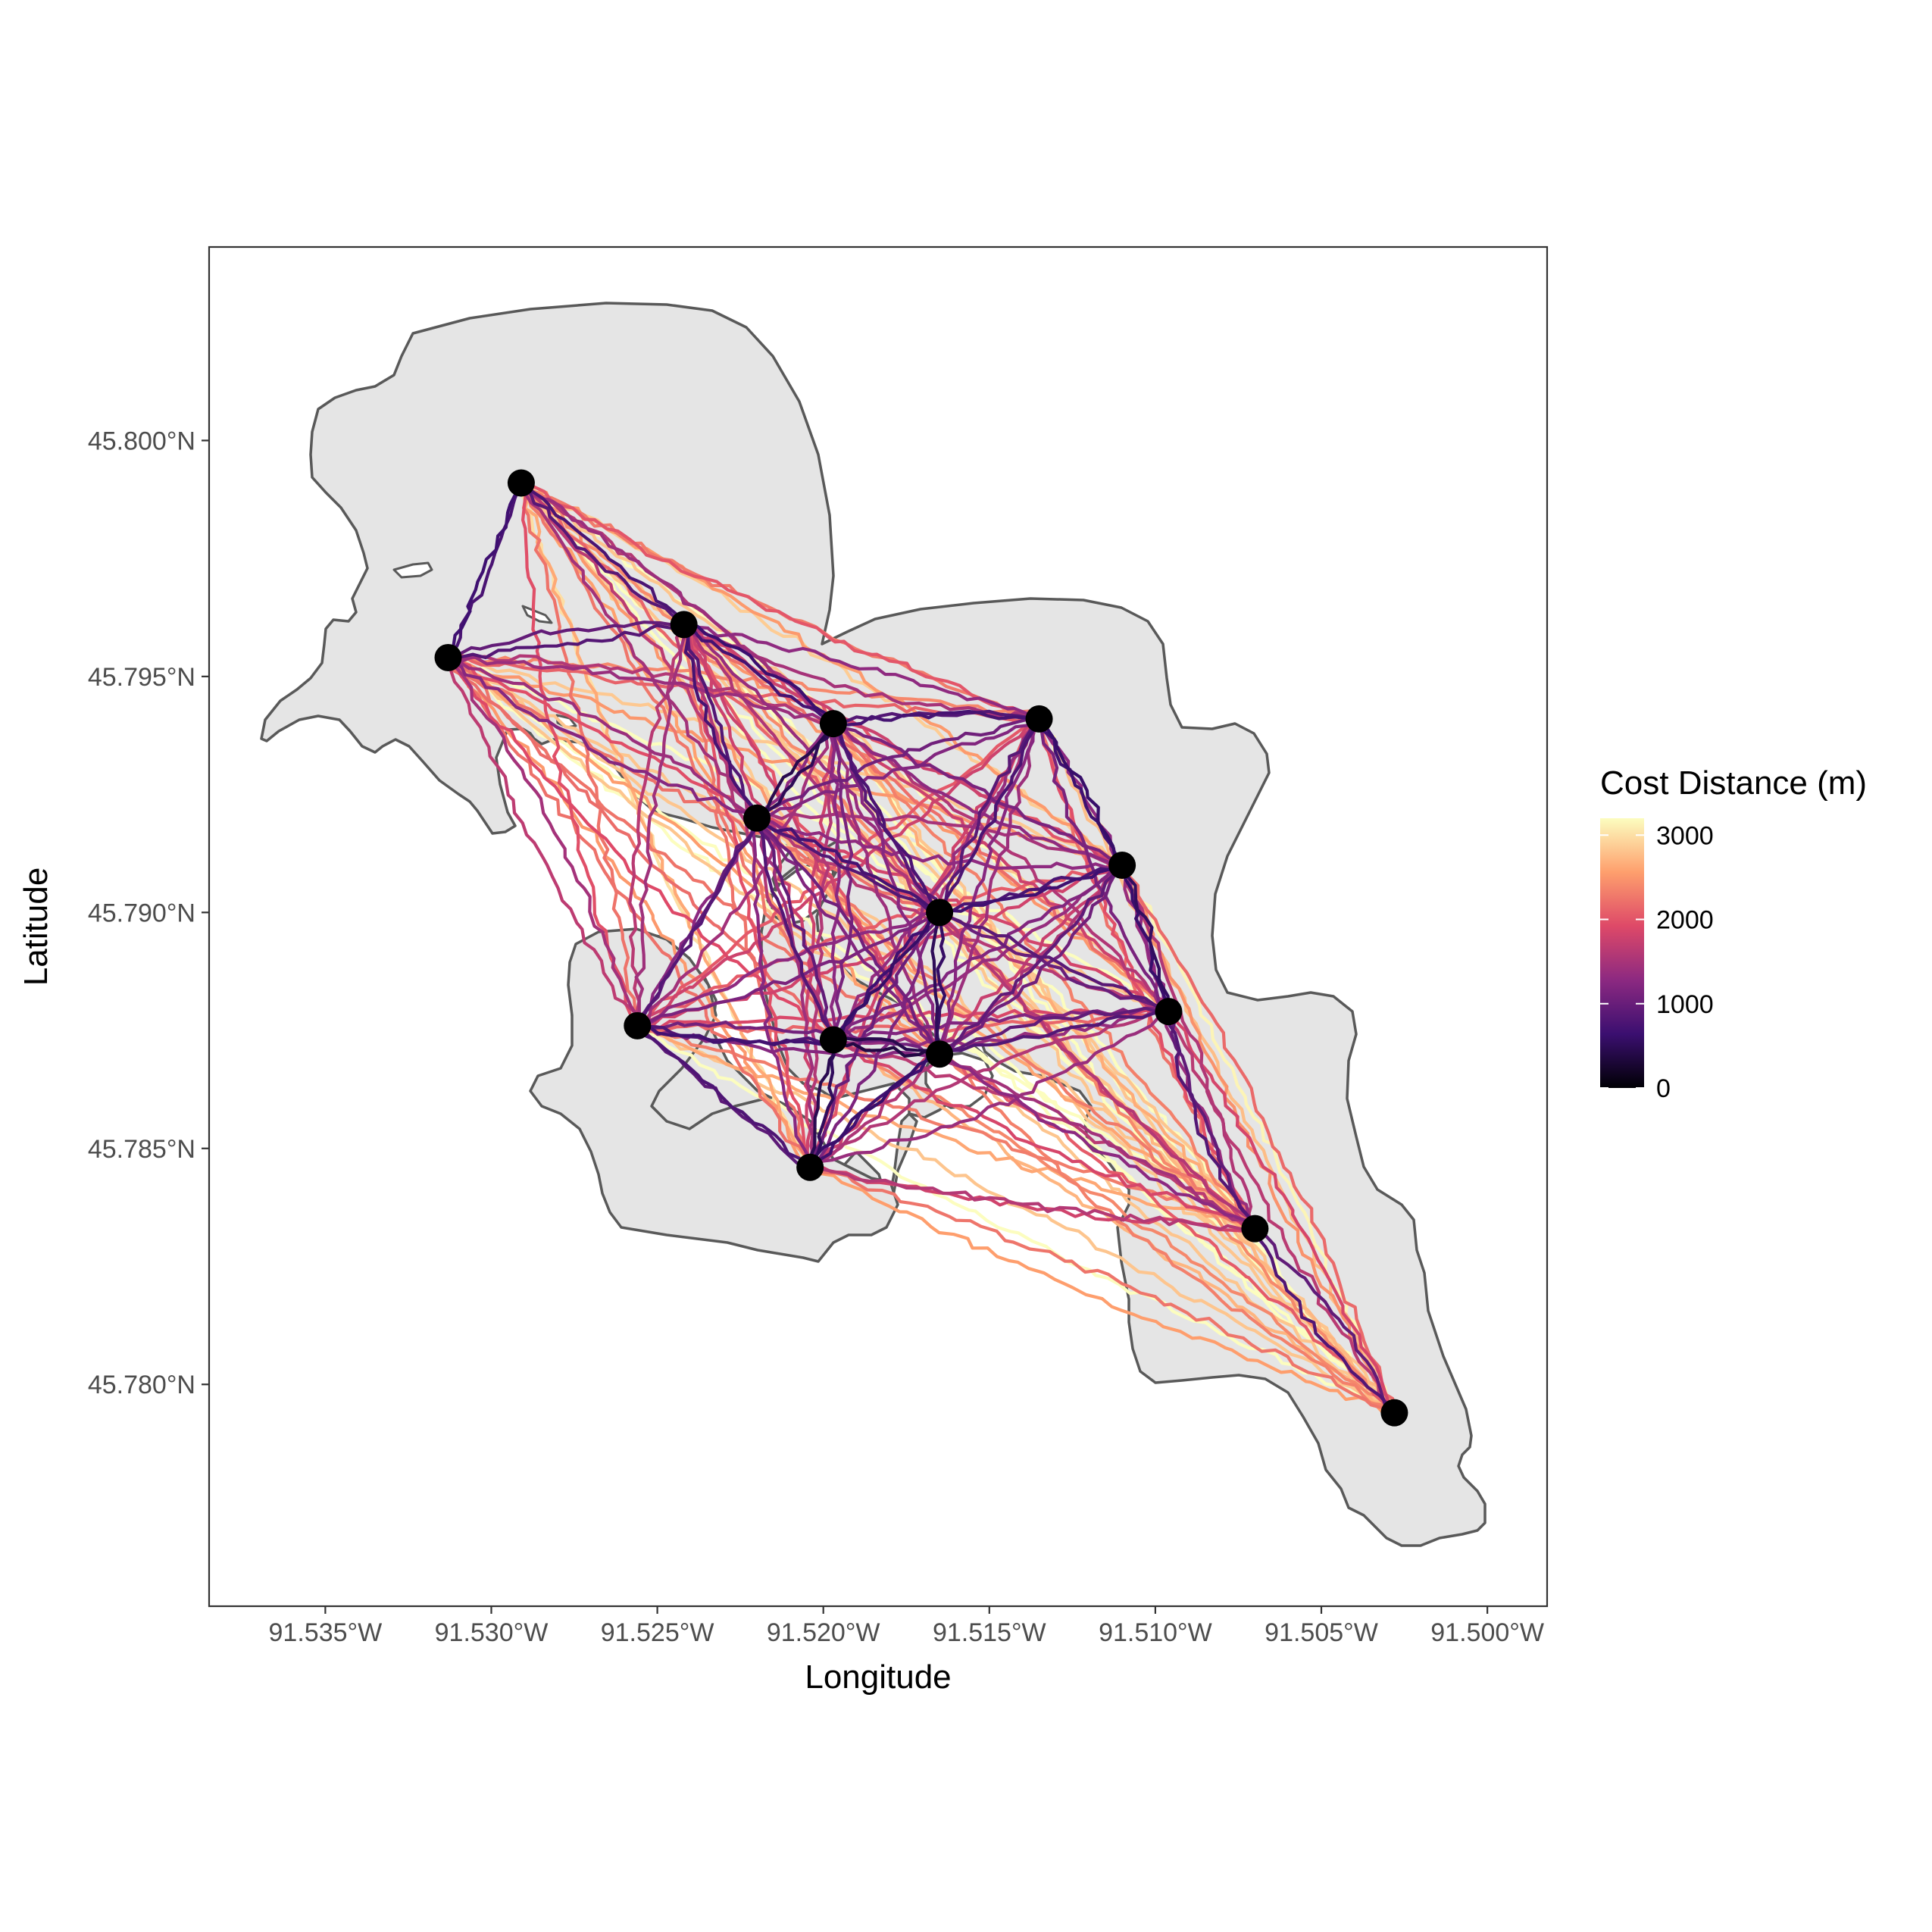 The height and width of the screenshot is (1932, 1932). Describe the element at coordinates (1685, 920) in the screenshot. I see `legend-label: 2000` at that location.